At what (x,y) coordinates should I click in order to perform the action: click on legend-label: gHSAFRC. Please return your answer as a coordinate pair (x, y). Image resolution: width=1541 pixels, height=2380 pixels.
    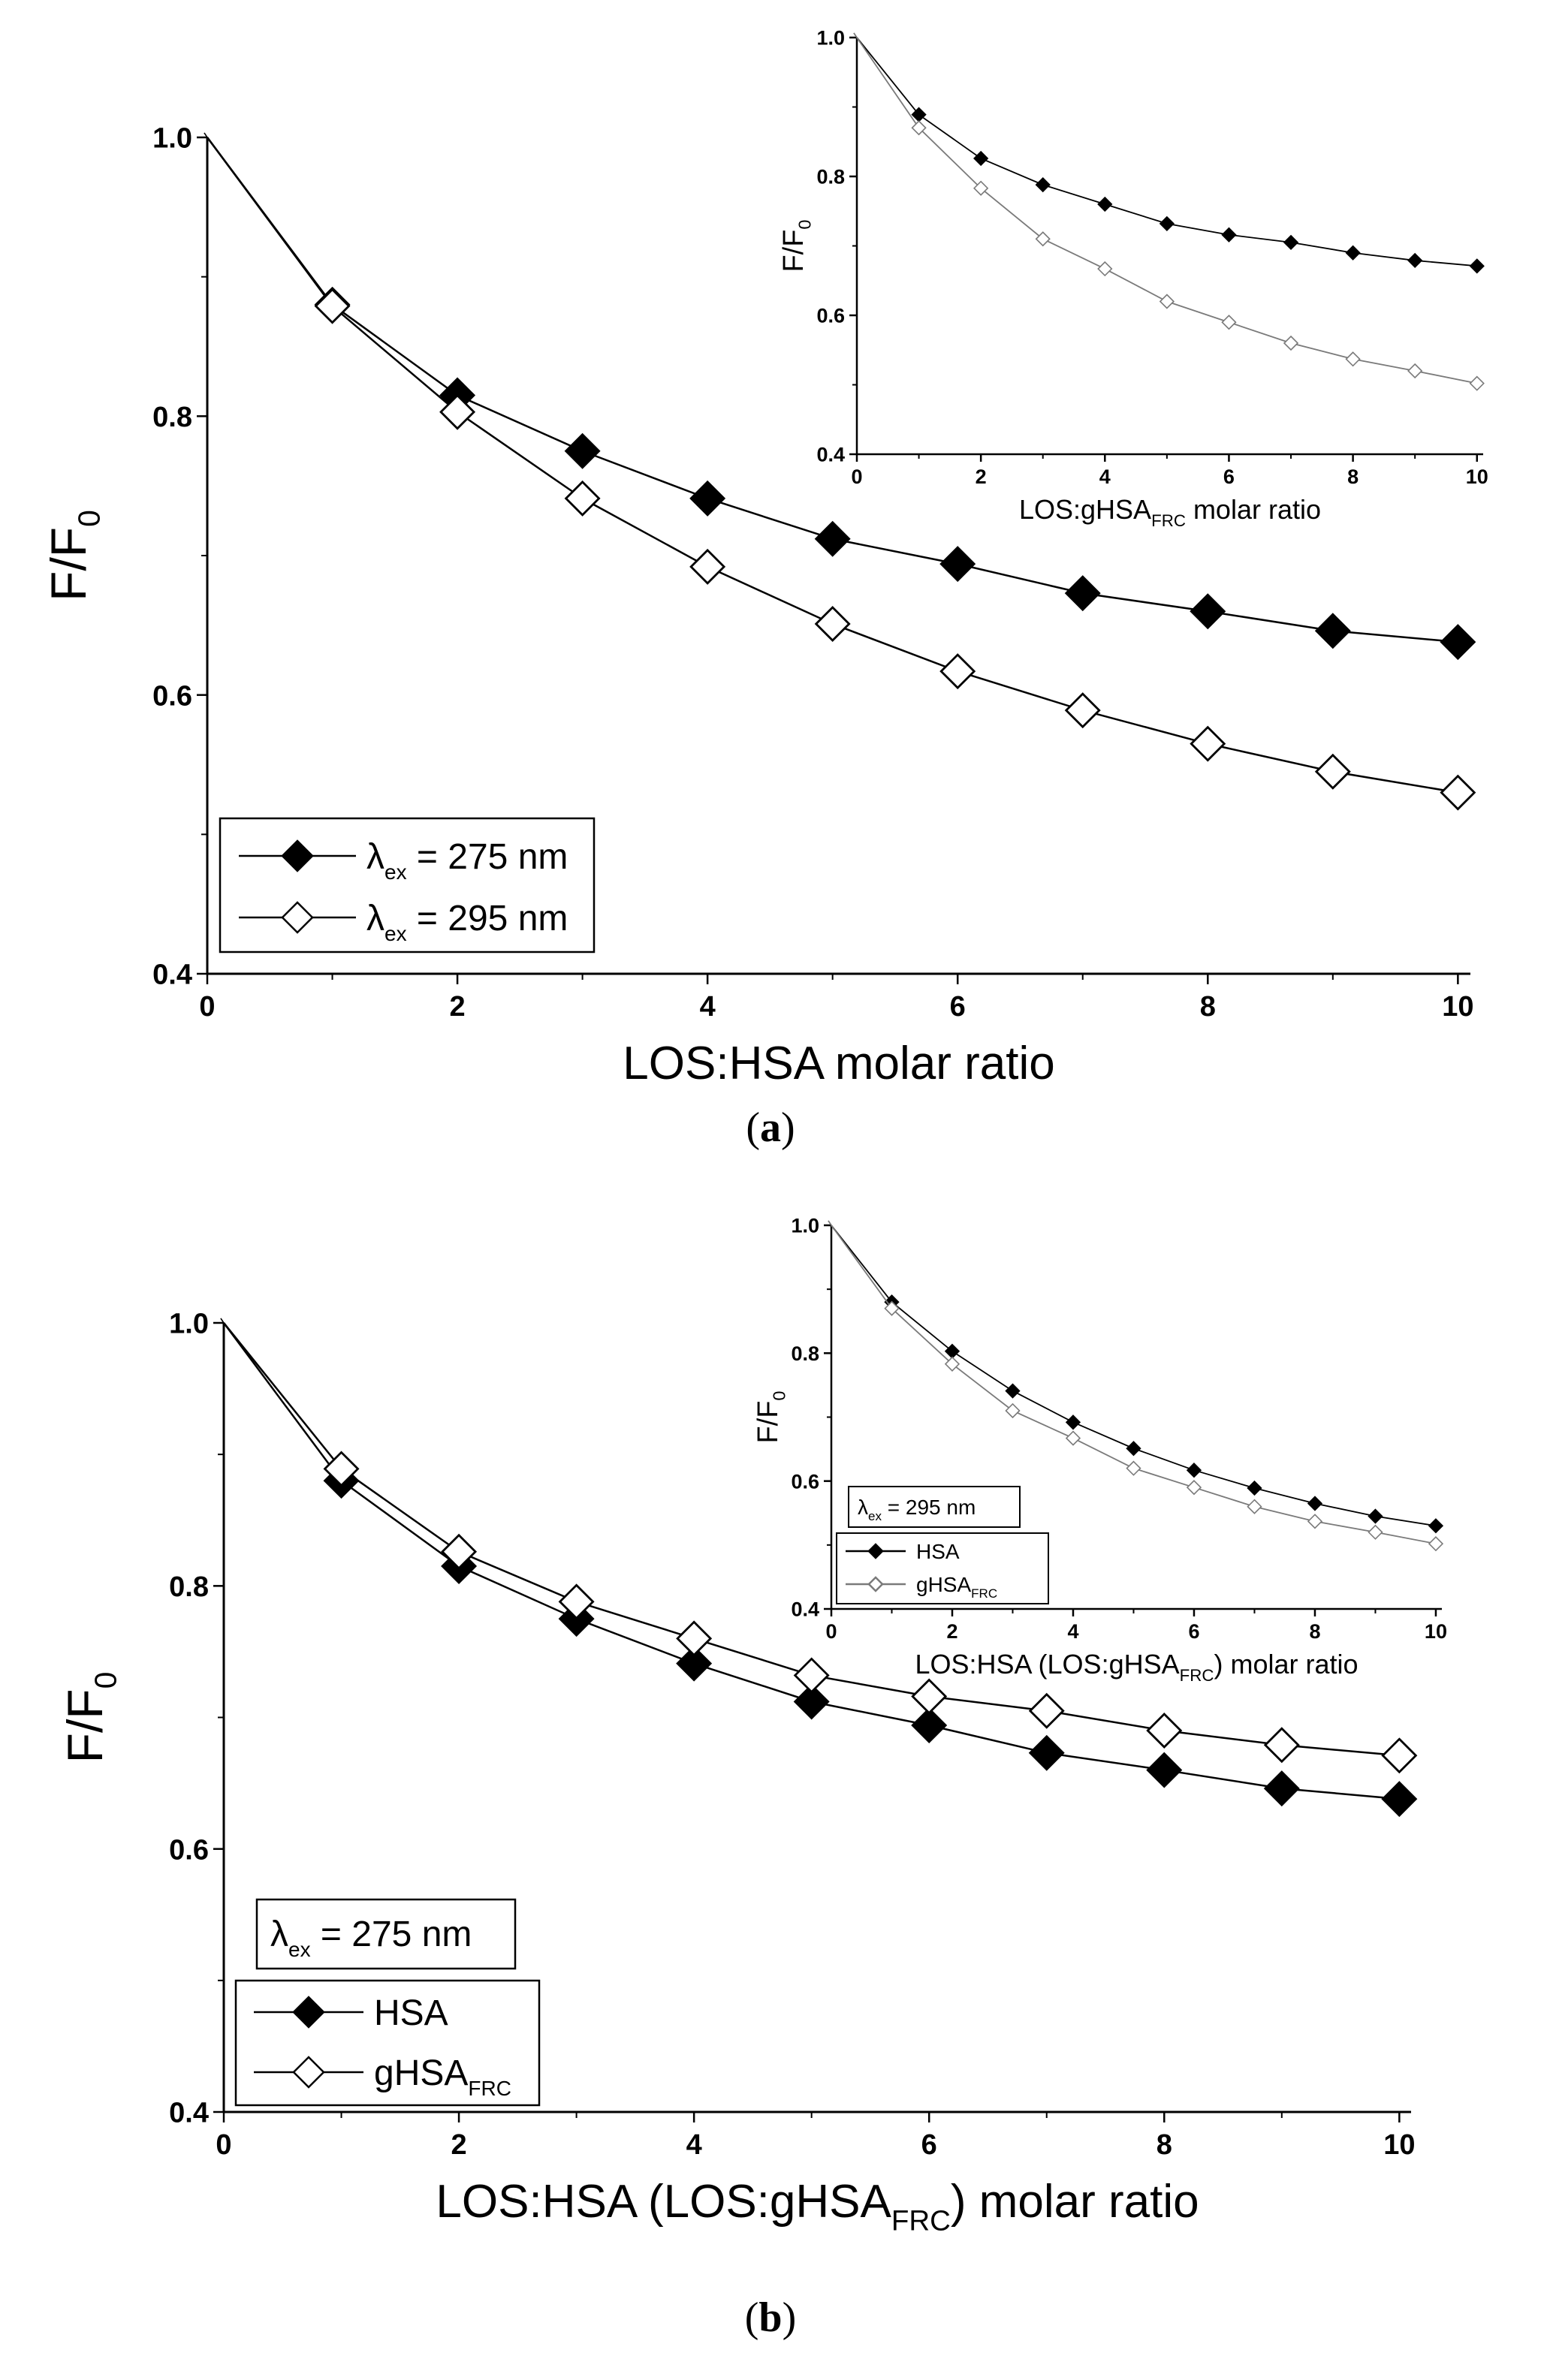
    Looking at the image, I should click on (443, 2076).